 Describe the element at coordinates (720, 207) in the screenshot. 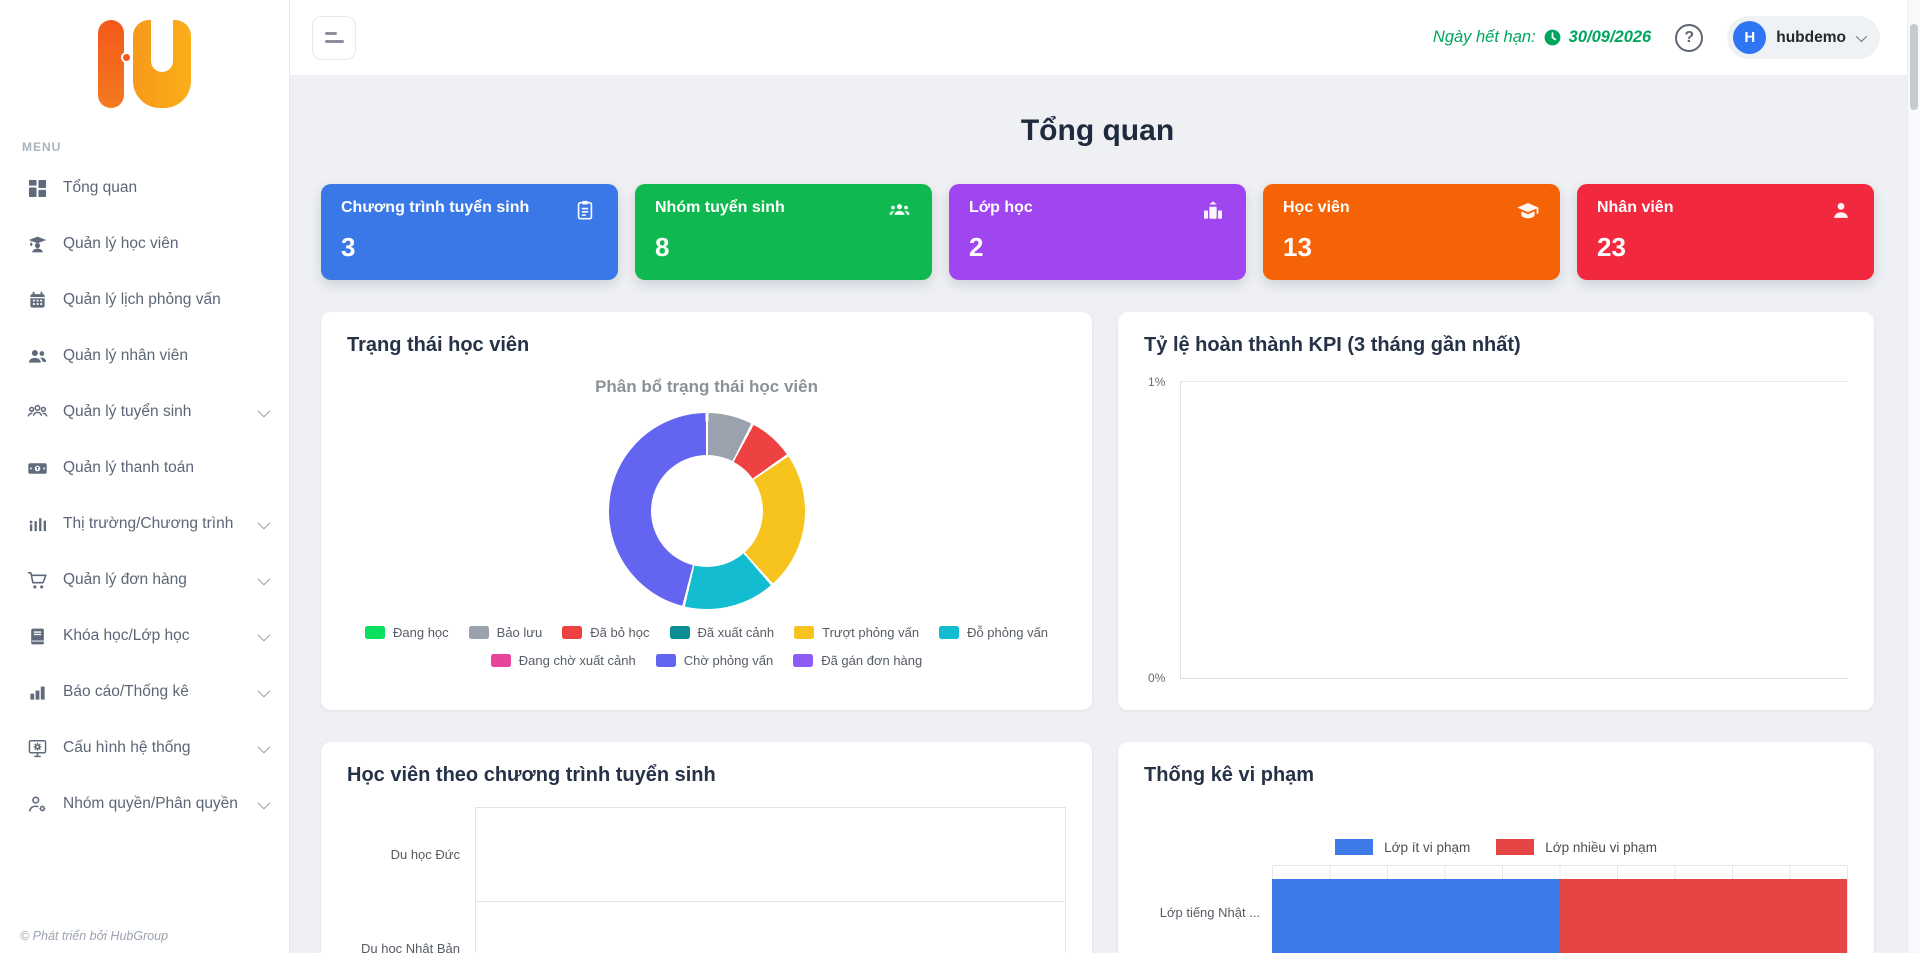

I see `stat-card-label: Nhóm tuyển sinh` at that location.